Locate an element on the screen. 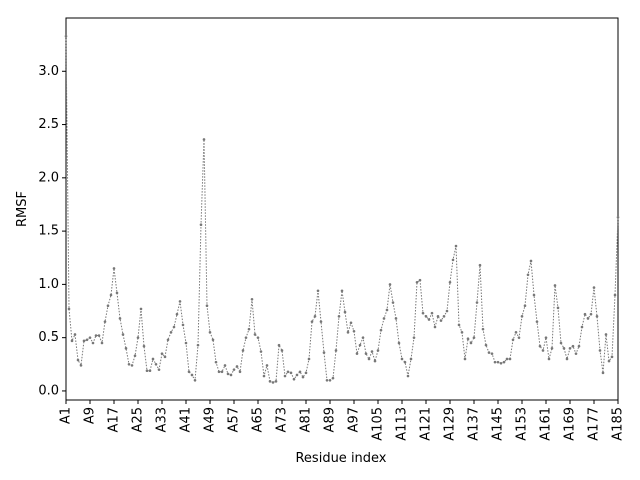 Image resolution: width=640 pixels, height=480 pixels. y-tick-label: 1.5 is located at coordinates (48, 231).